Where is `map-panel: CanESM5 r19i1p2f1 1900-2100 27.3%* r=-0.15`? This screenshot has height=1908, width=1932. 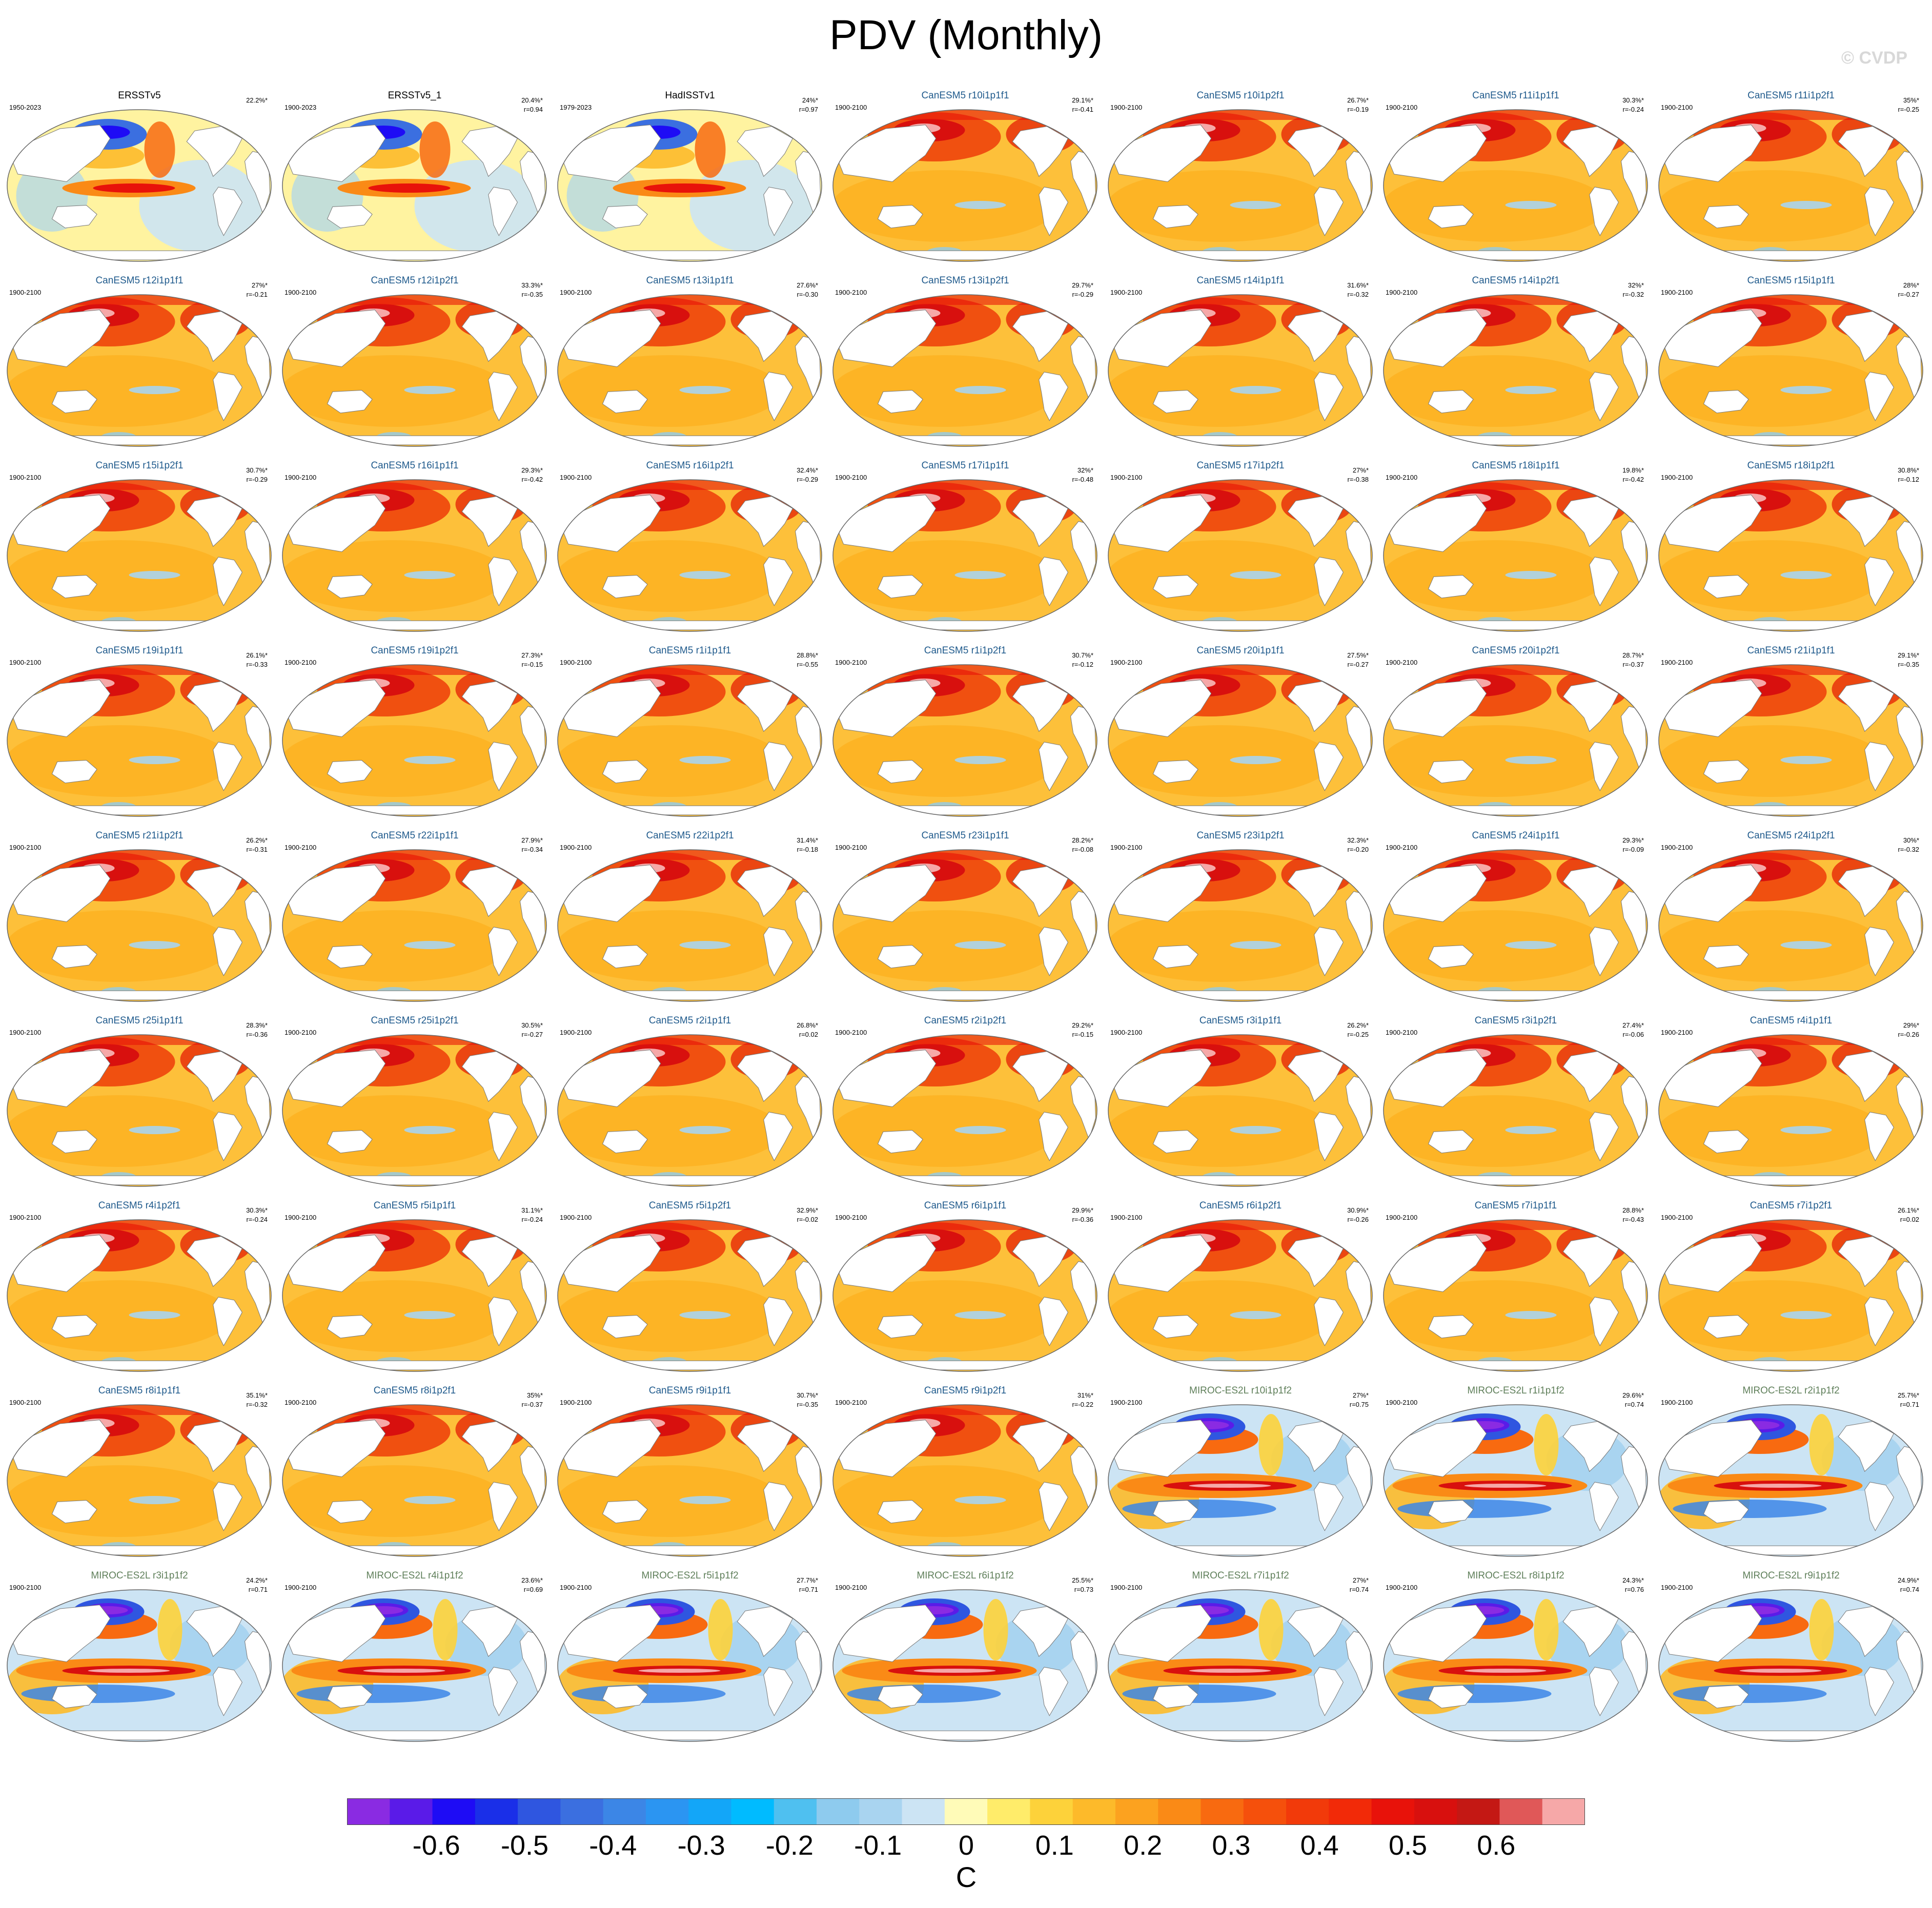 map-panel: CanESM5 r19i1p2f1 1900-2100 27.3%* r=-0.15 is located at coordinates (414, 738).